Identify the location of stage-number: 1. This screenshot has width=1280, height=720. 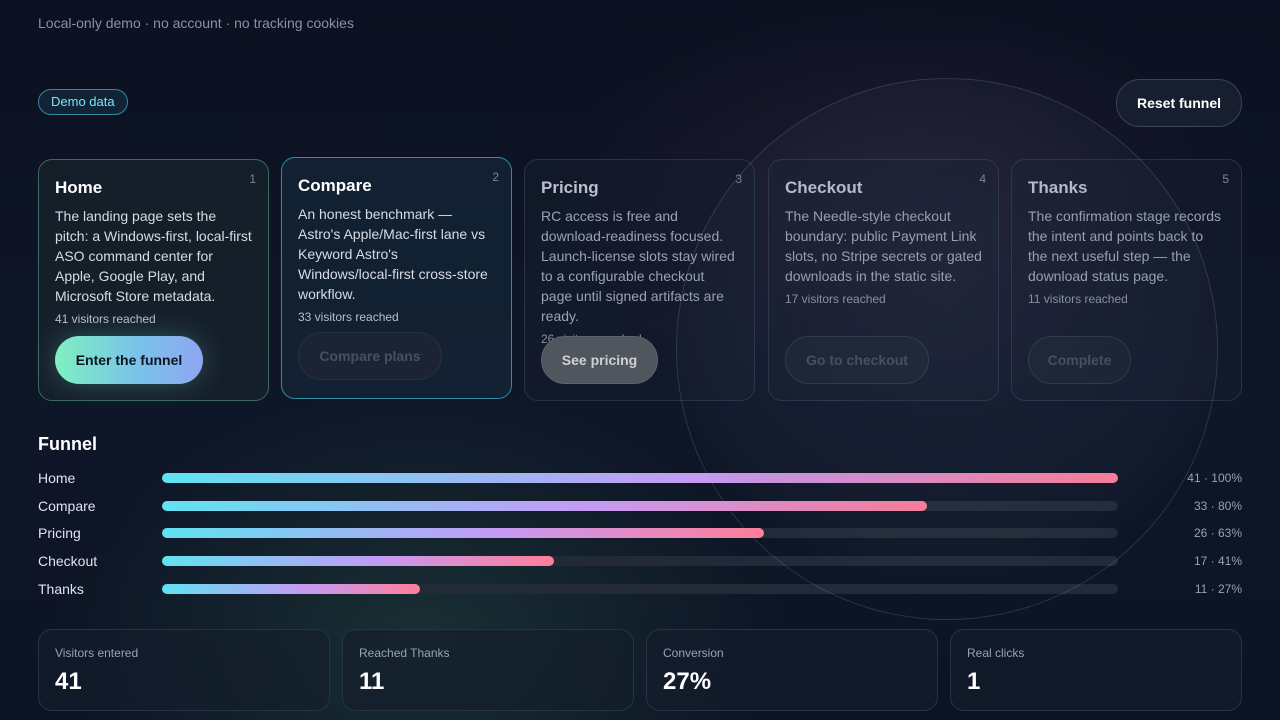
(252, 179).